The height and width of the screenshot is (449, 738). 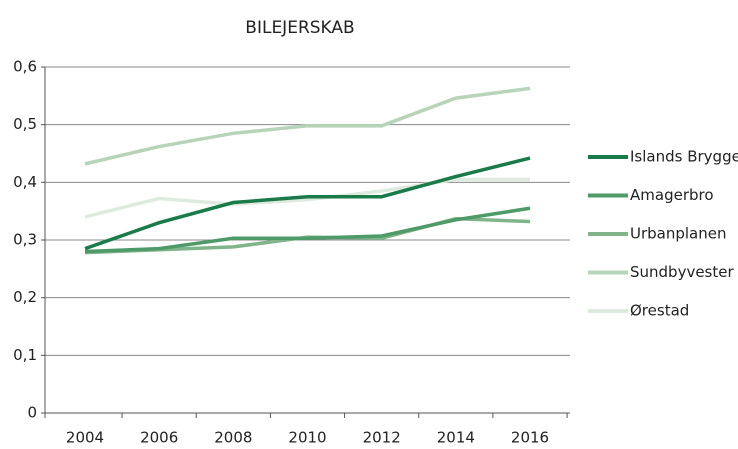 I want to click on chart-title: BILEJERSKAB, so click(x=299, y=28).